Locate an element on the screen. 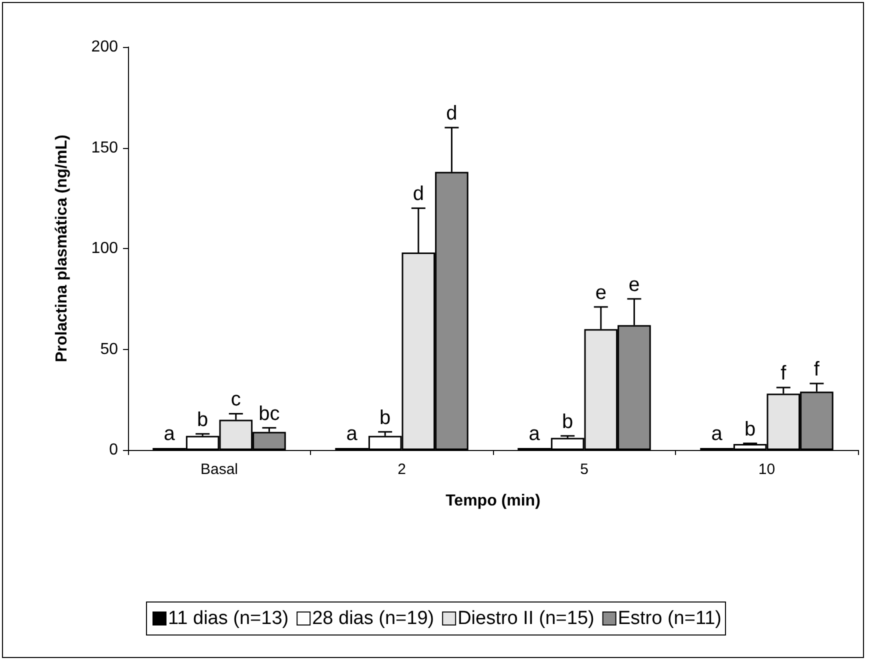 Image resolution: width=874 pixels, height=665 pixels. legend-label: 28 dias (n=19) is located at coordinates (373, 618).